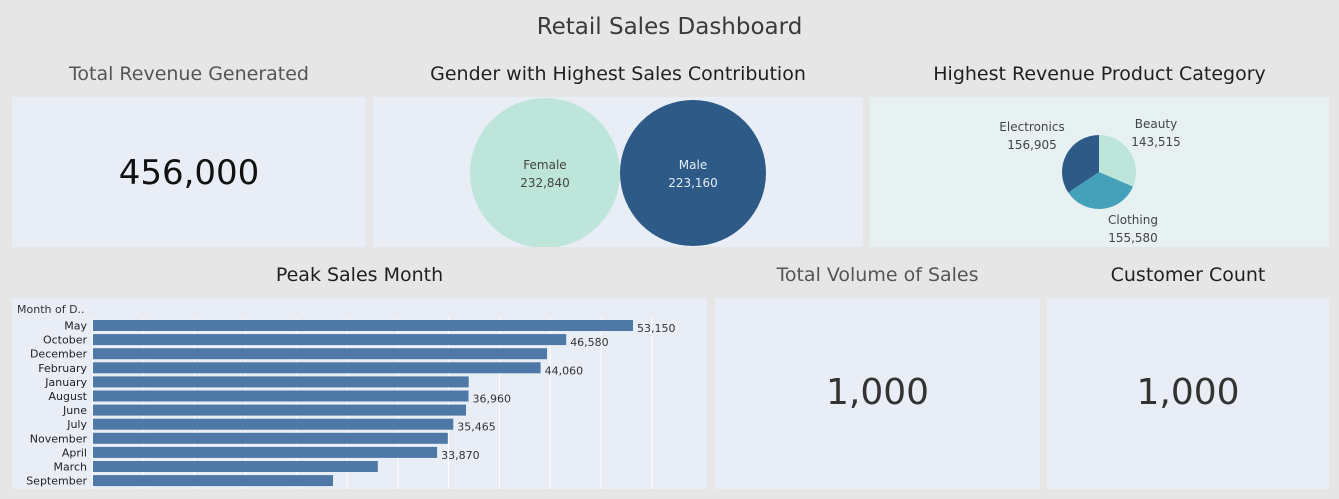 The width and height of the screenshot is (1339, 499). What do you see at coordinates (877, 275) in the screenshot?
I see `total-volume-title: Total Volume of Sales` at bounding box center [877, 275].